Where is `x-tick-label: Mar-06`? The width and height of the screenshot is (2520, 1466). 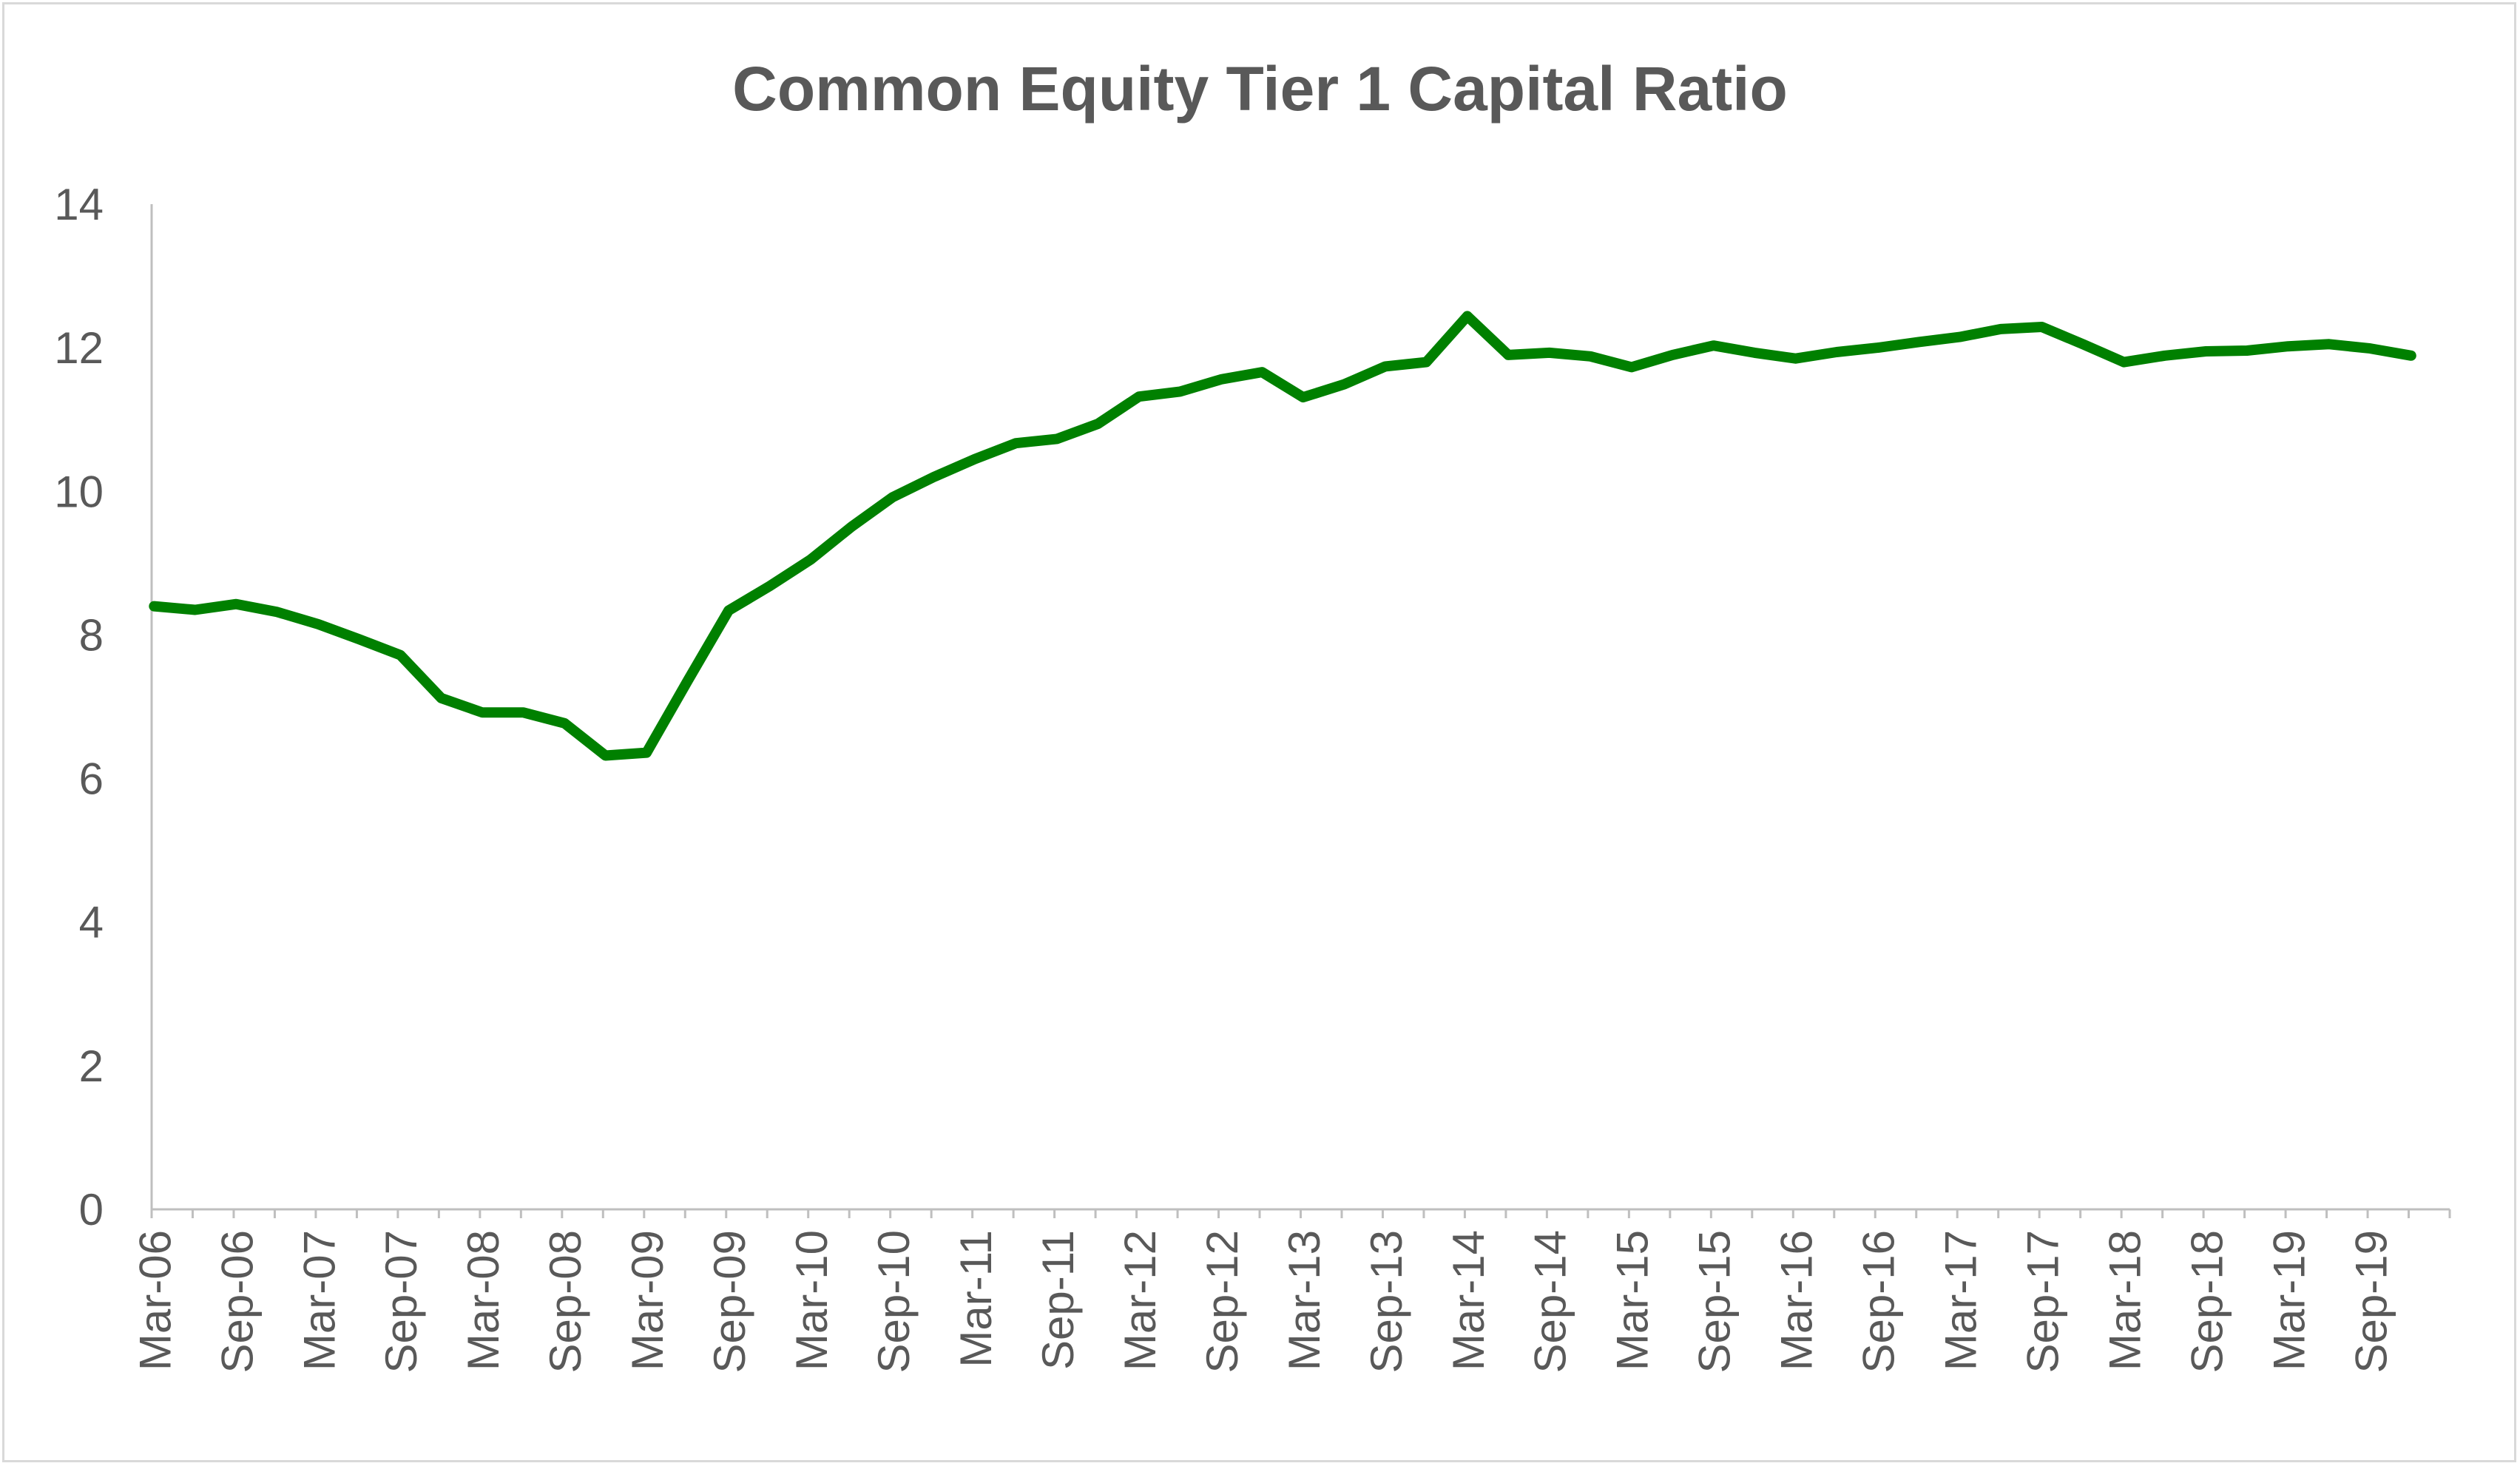 x-tick-label: Mar-06 is located at coordinates (155, 1300).